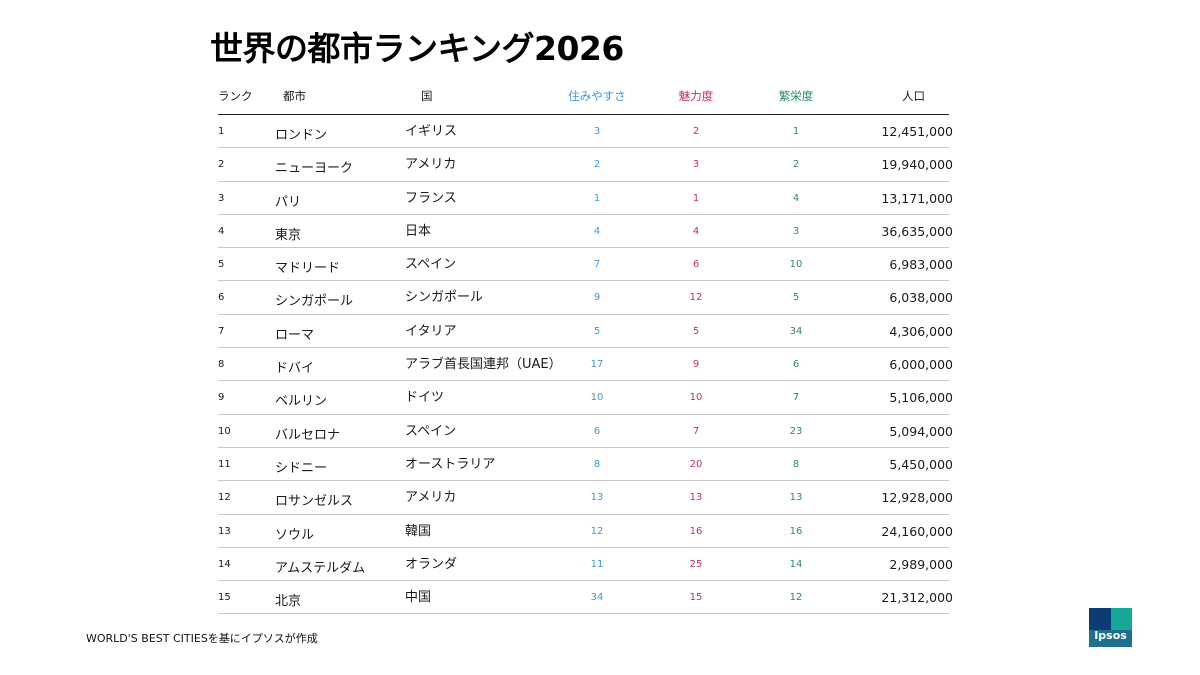 Image resolution: width=1200 pixels, height=675 pixels. What do you see at coordinates (597, 498) in the screenshot?
I see `livability-cell: 13` at bounding box center [597, 498].